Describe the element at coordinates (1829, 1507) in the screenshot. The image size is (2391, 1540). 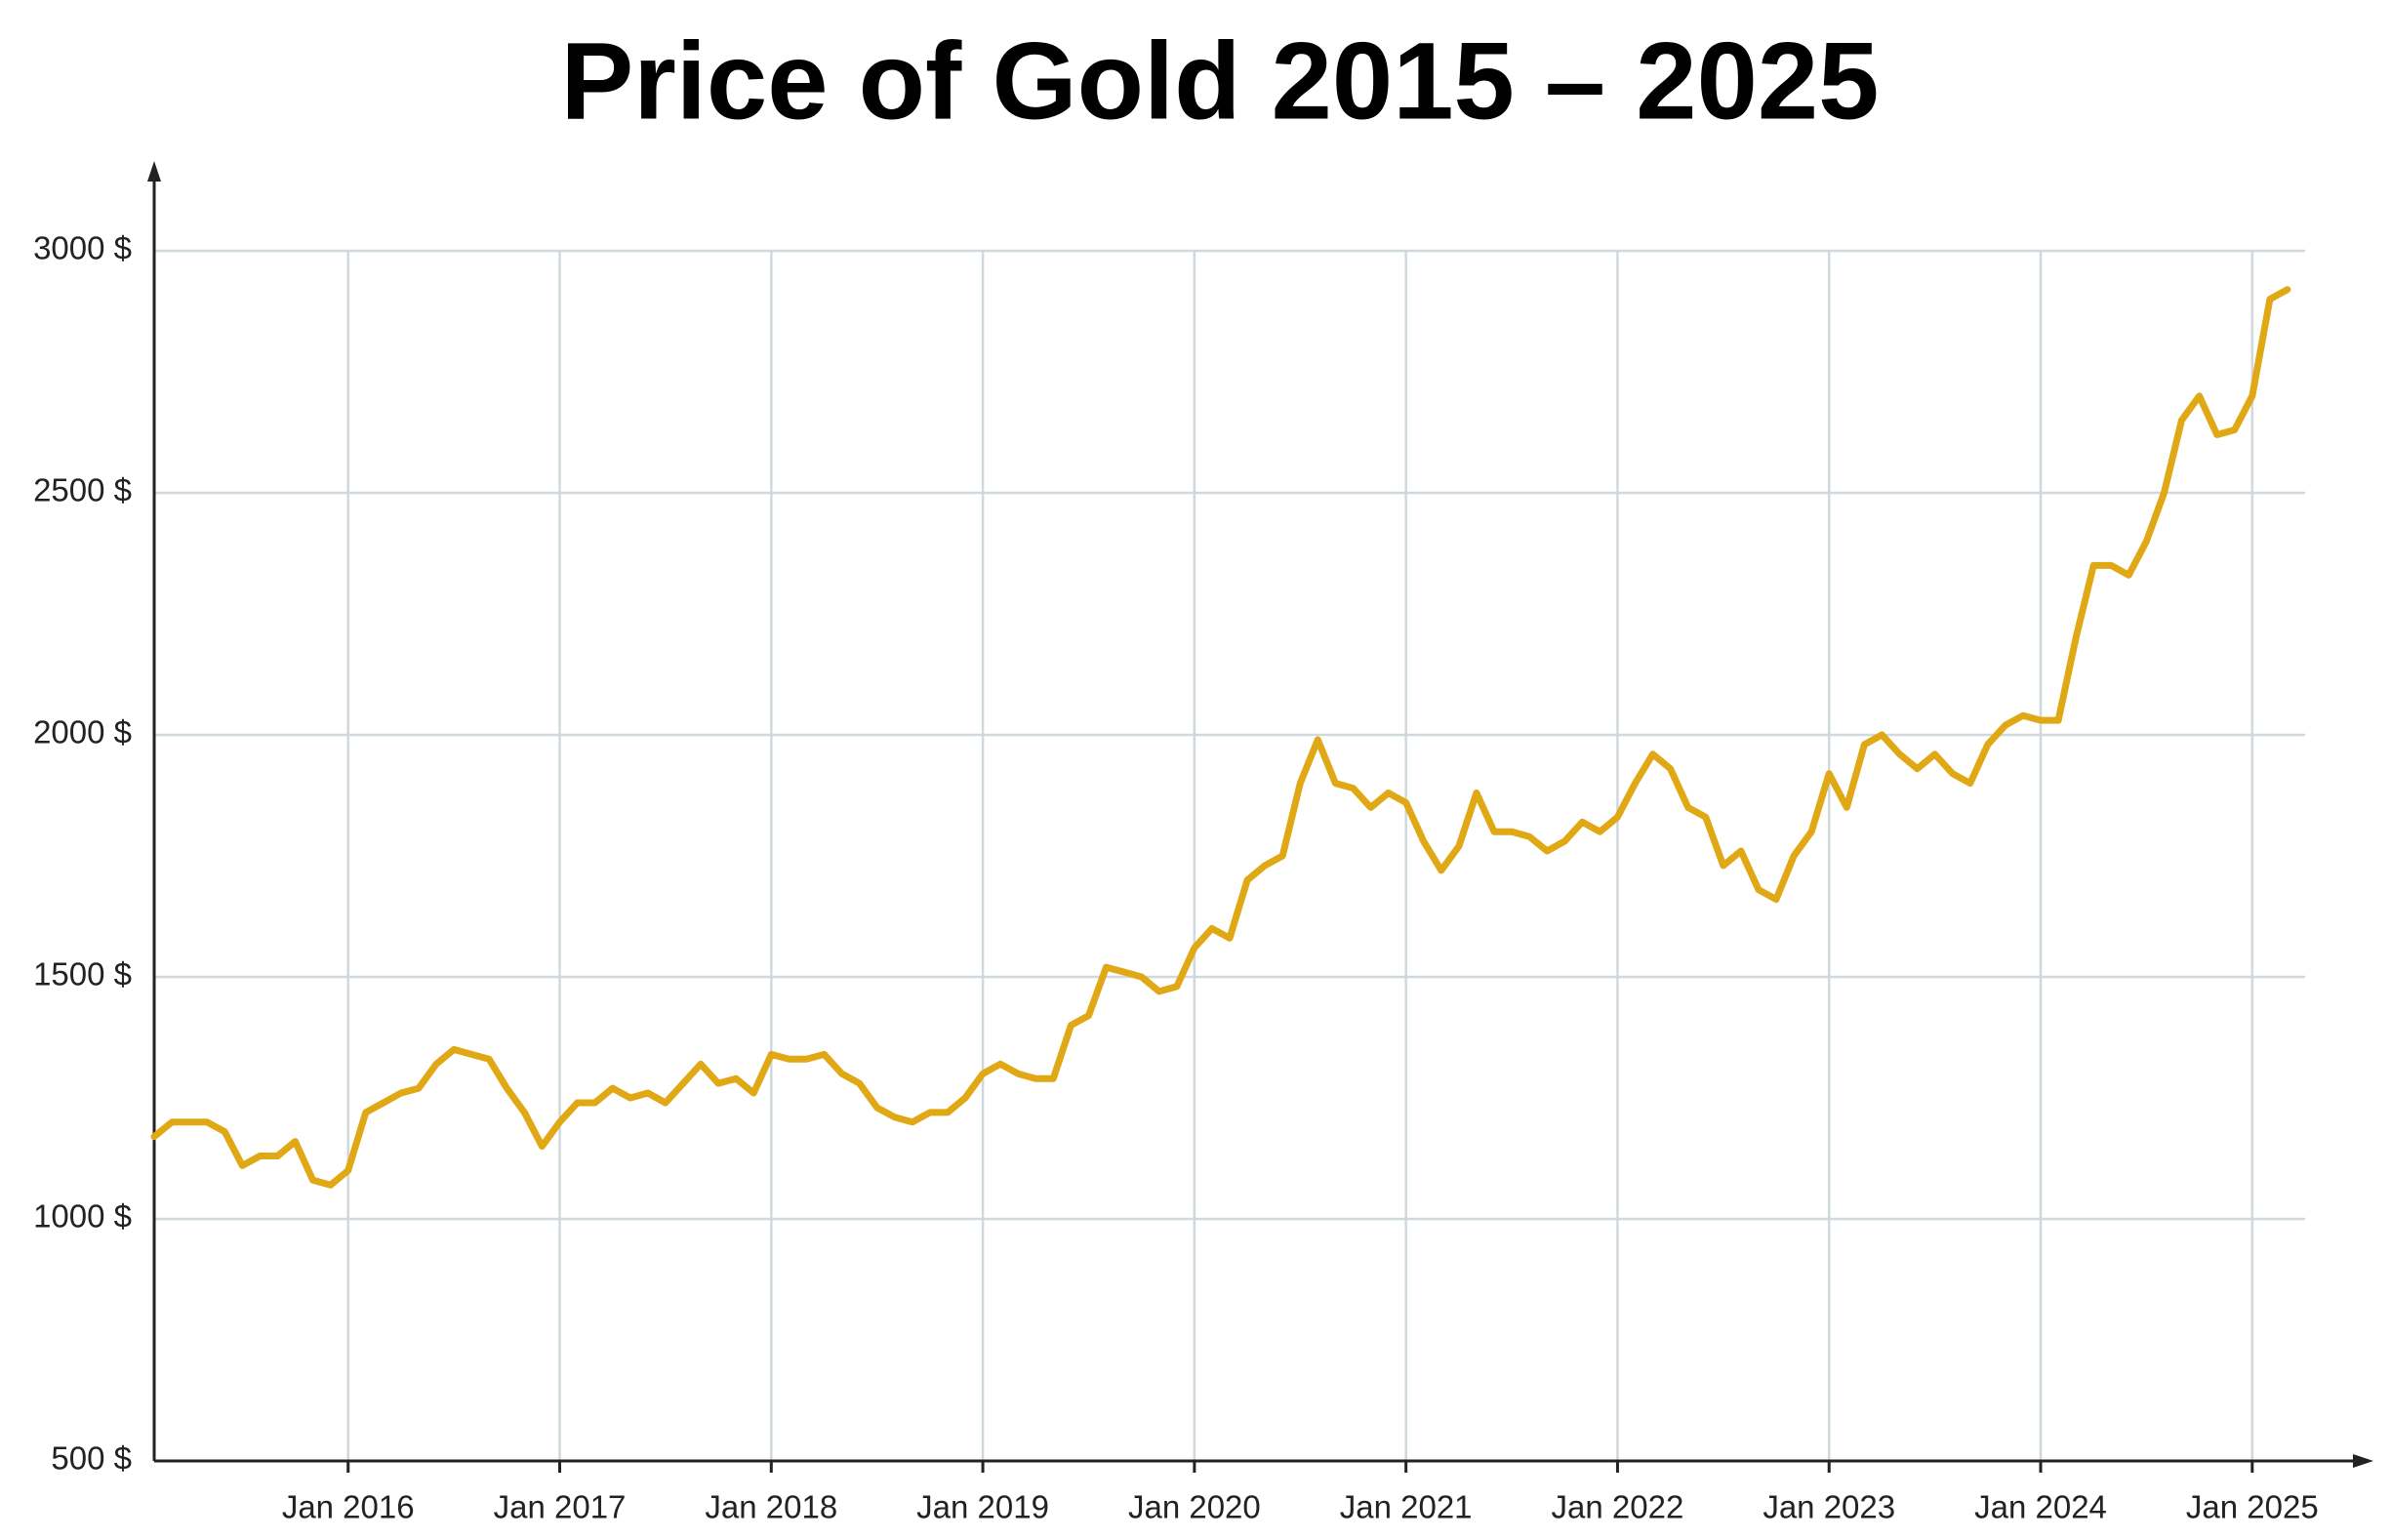
I see `x-tick-label: Jan 2023` at that location.